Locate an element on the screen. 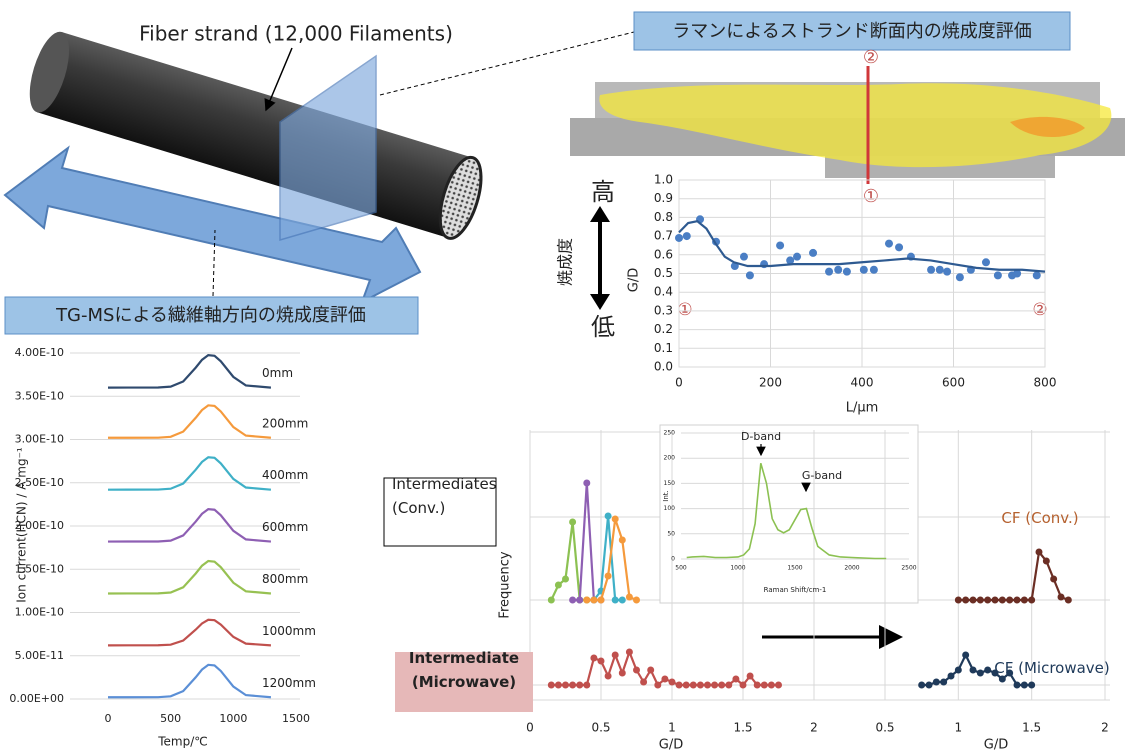 The height and width of the screenshot is (754, 1141). chart-marker-1: ① is located at coordinates (684, 310).